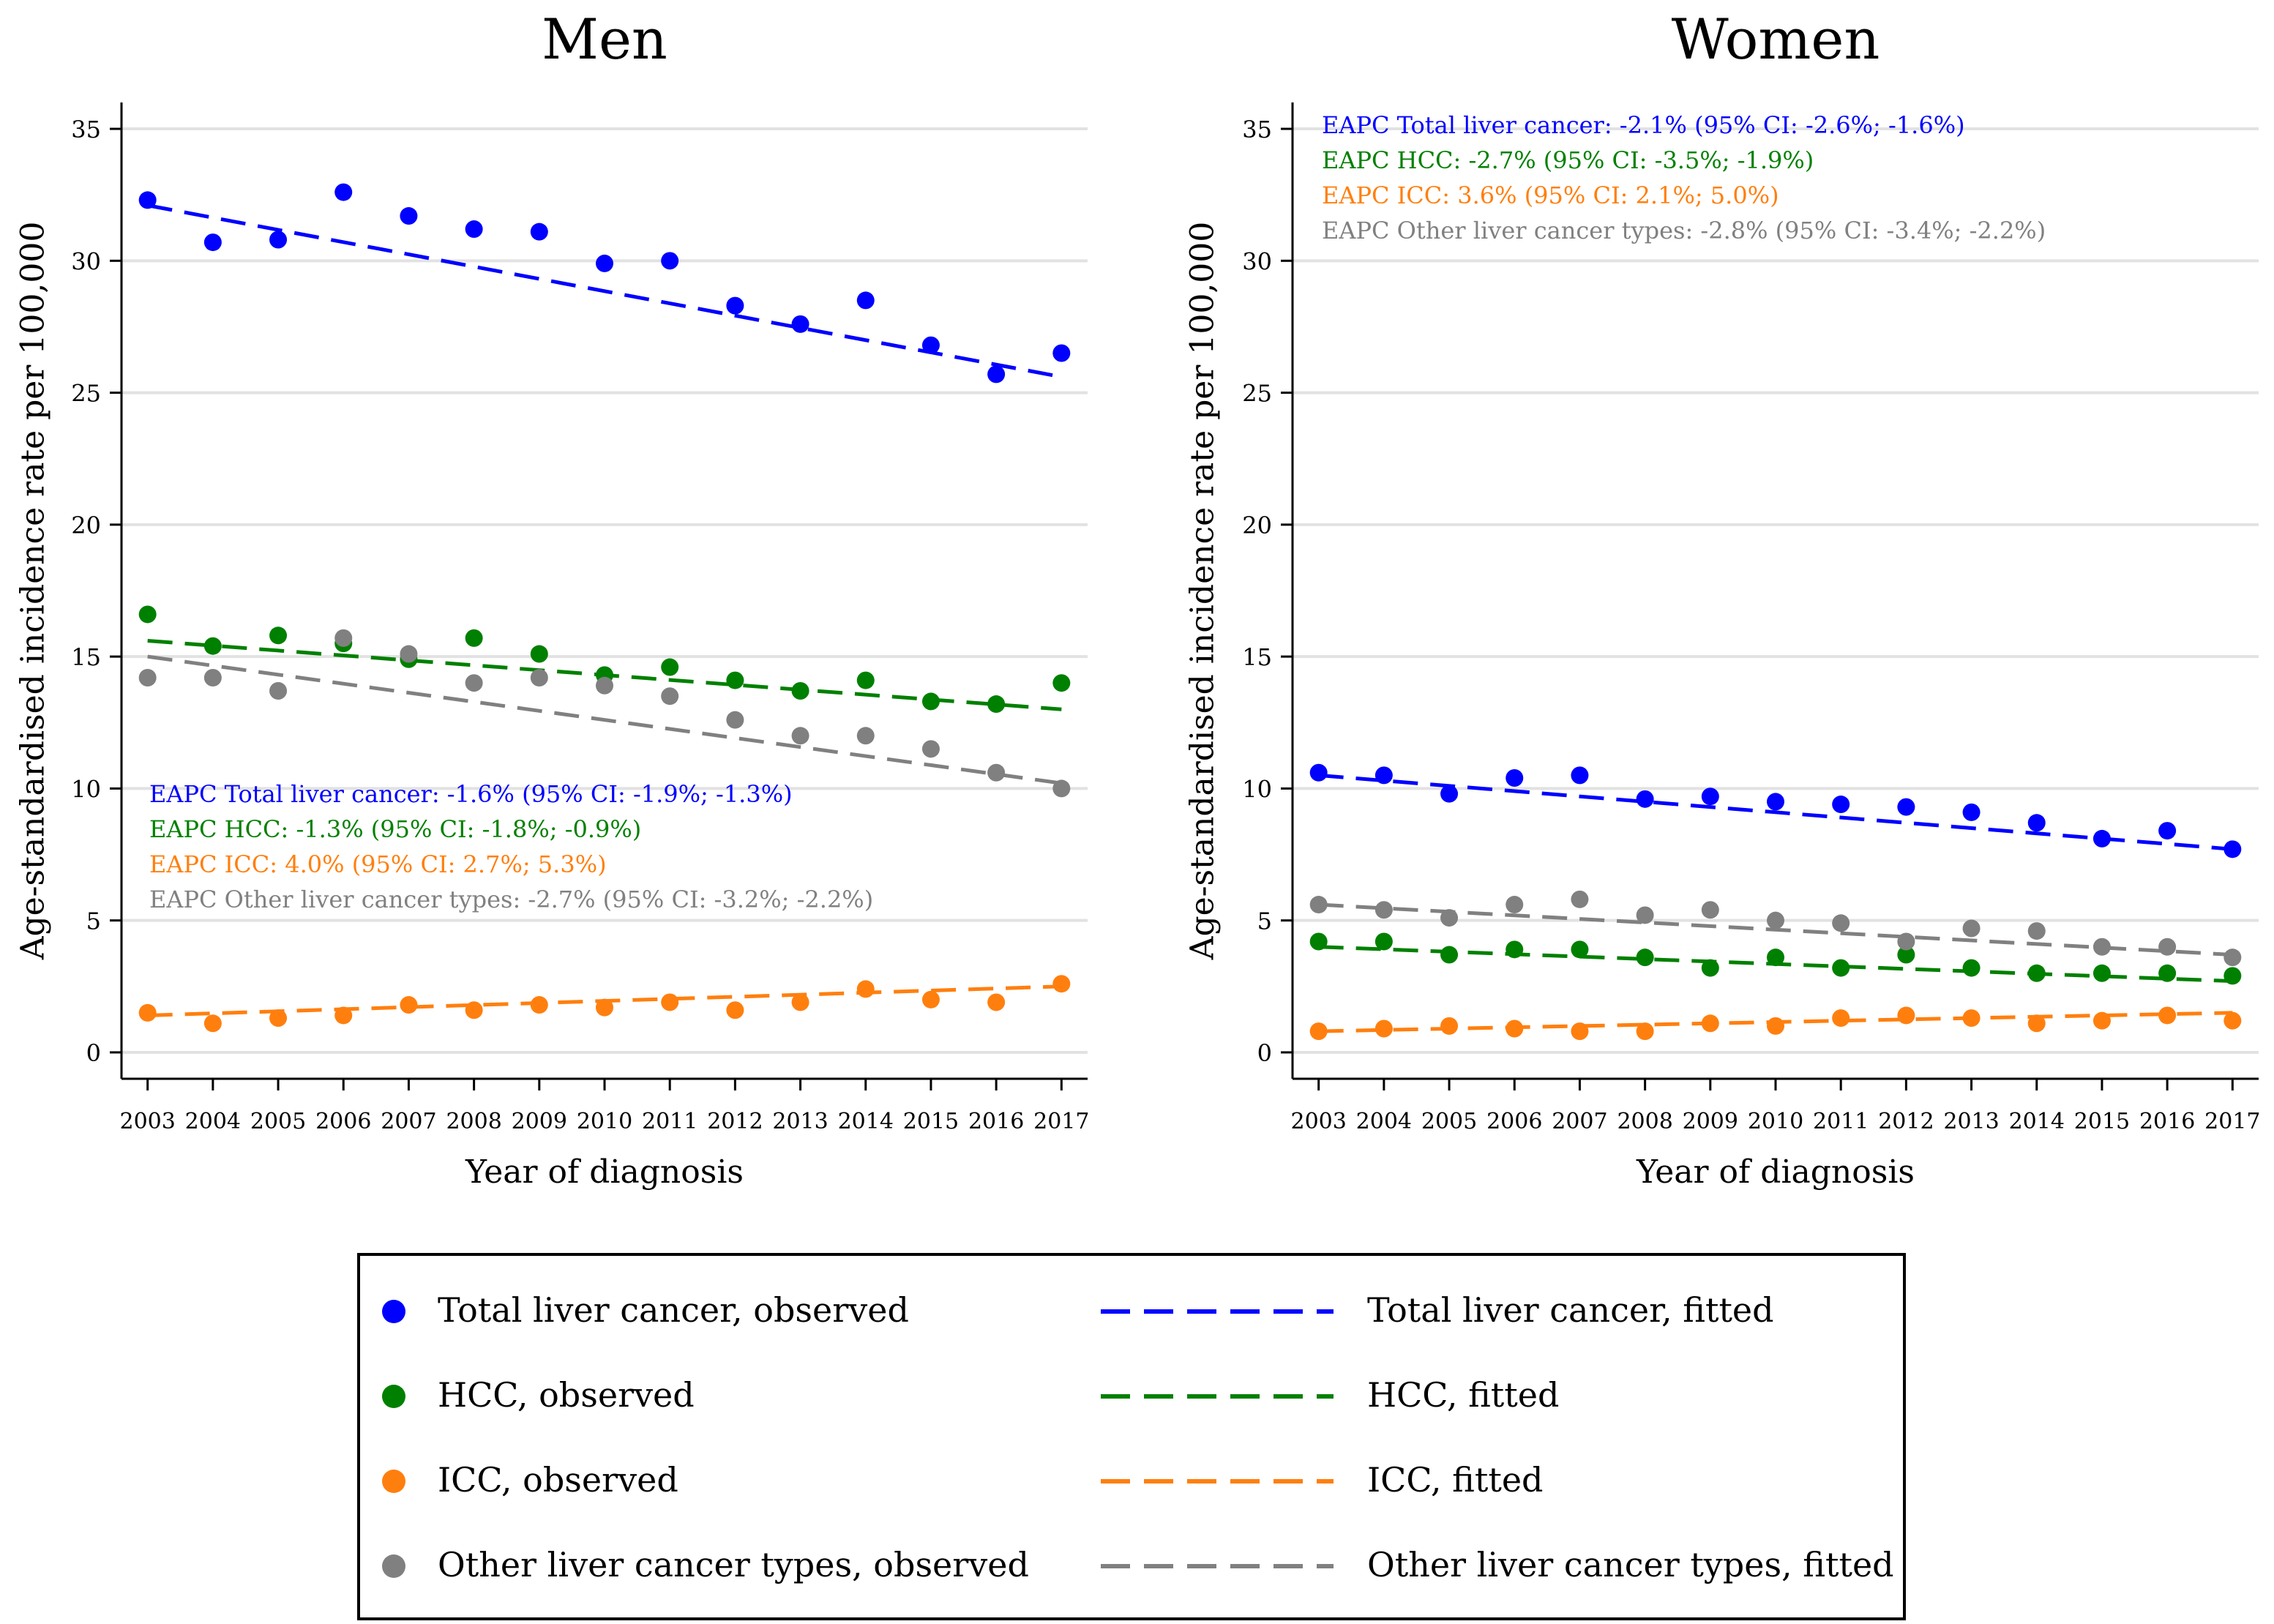 The image size is (2274, 1624). I want to click on y-tick-label: 20, so click(1257, 525).